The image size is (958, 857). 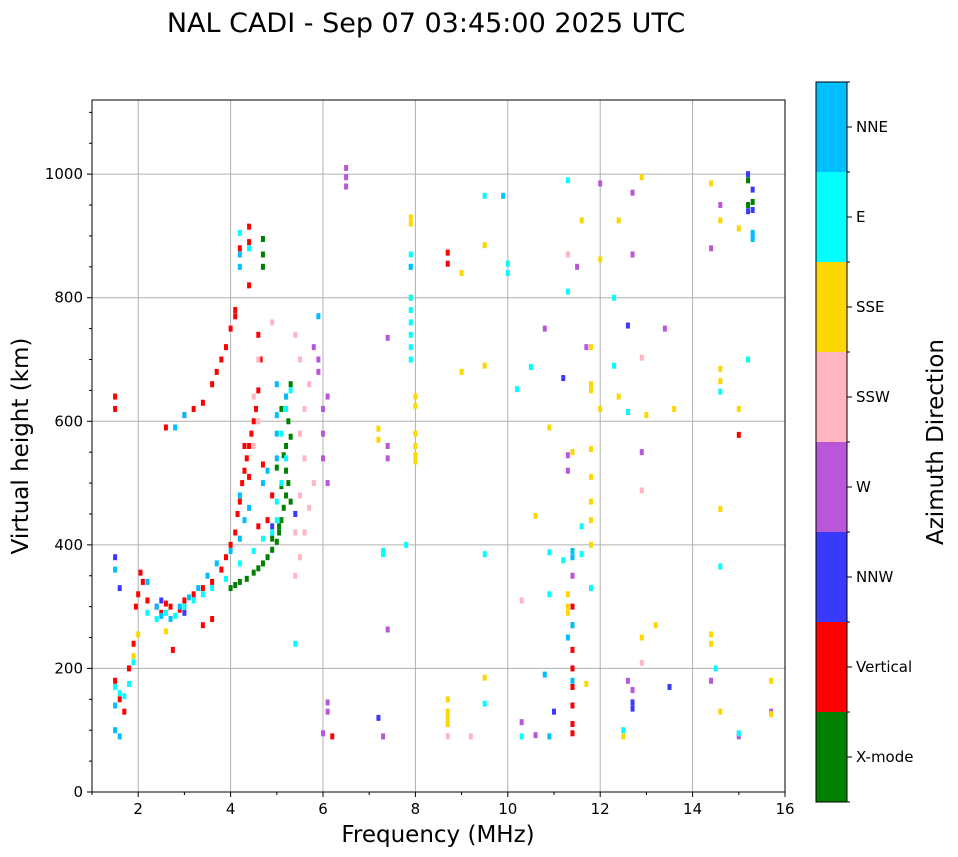 I want to click on colorbar-frame, so click(x=831, y=442).